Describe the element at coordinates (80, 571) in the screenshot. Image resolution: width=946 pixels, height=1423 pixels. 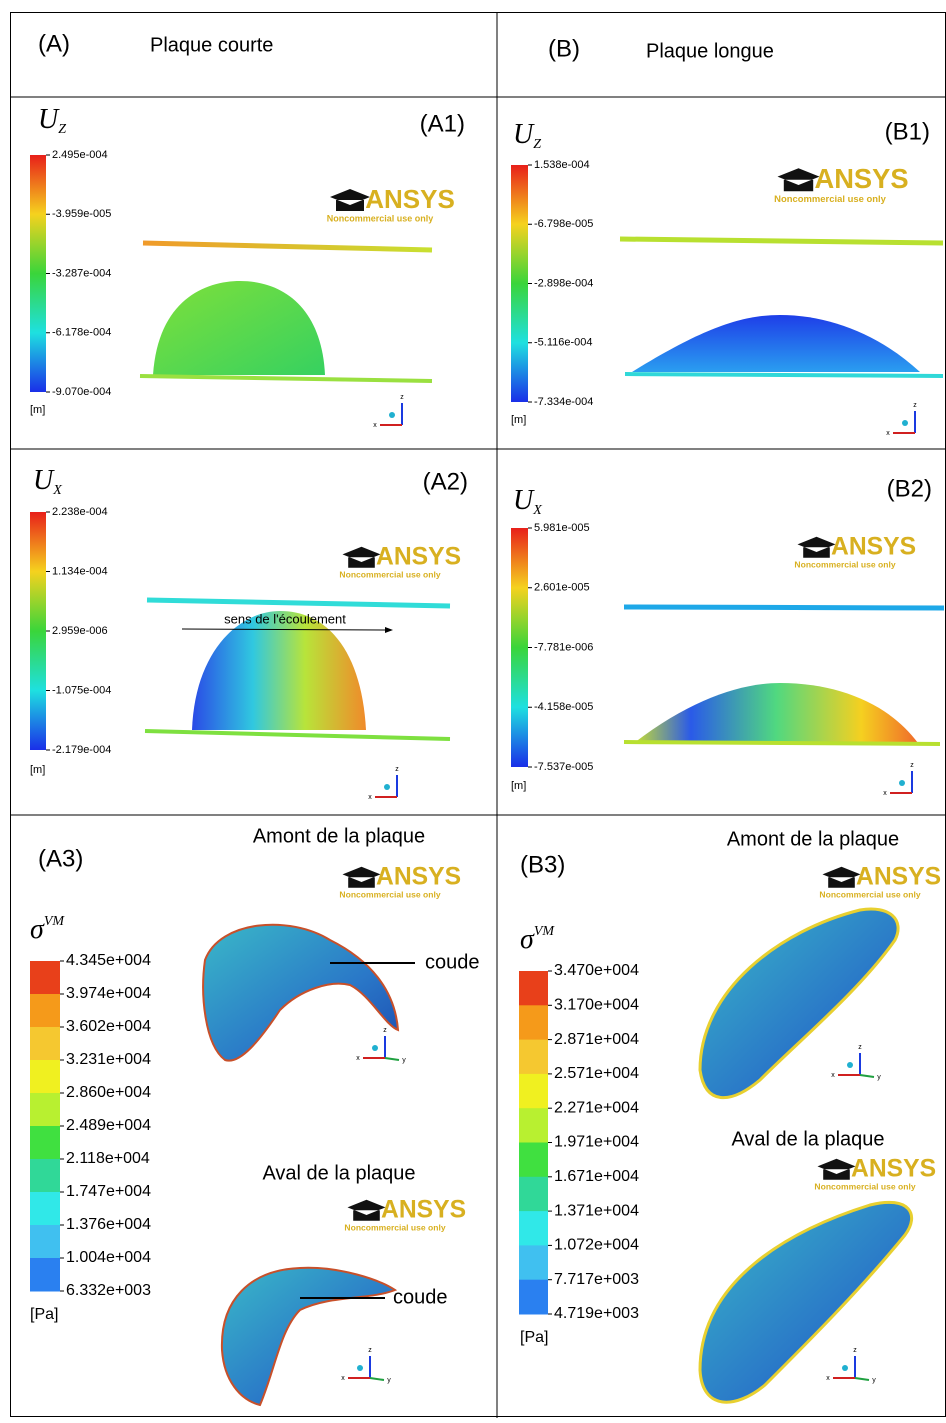
I see `colorbar-label: 1.134e-004` at that location.